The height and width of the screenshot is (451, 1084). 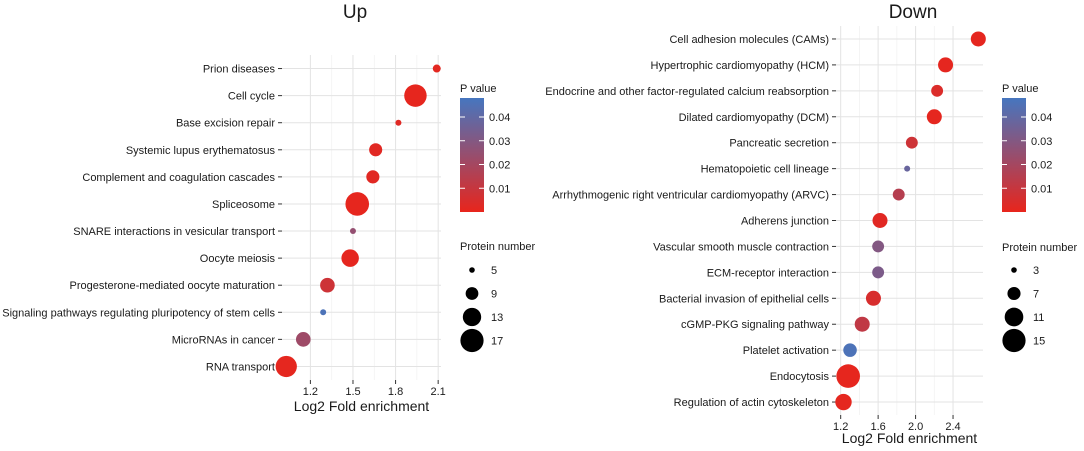 What do you see at coordinates (178, 178) in the screenshot?
I see `category-label: Complement and coagulation cascades` at bounding box center [178, 178].